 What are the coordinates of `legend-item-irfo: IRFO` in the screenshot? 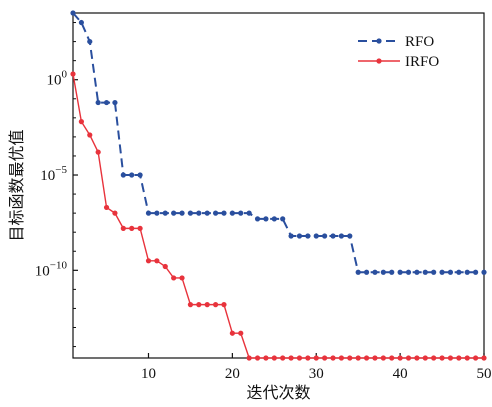 It's located at (398, 62).